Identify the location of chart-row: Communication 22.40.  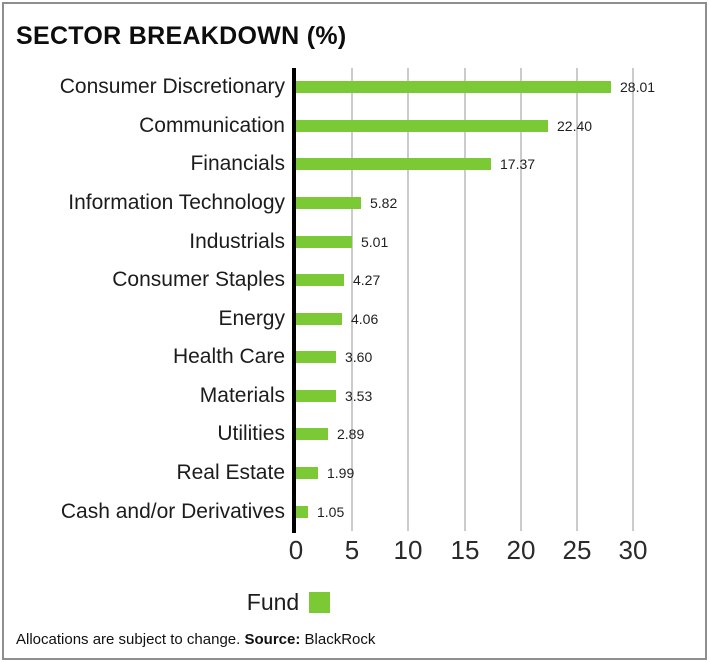
(354, 126).